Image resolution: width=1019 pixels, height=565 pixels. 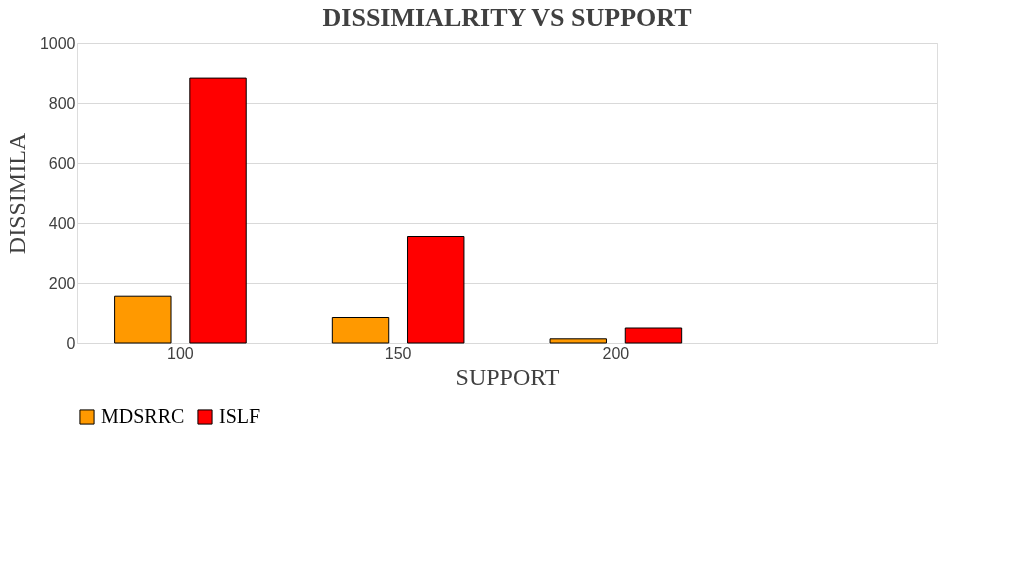 I want to click on y-tick-label: 600, so click(x=62, y=163).